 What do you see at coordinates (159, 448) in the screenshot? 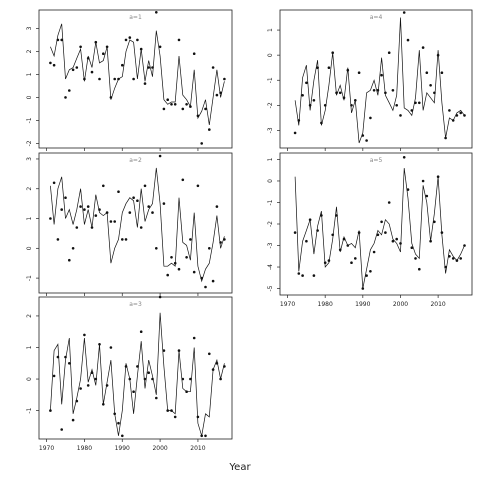
I see `x-tick-label: 2000` at bounding box center [159, 448].